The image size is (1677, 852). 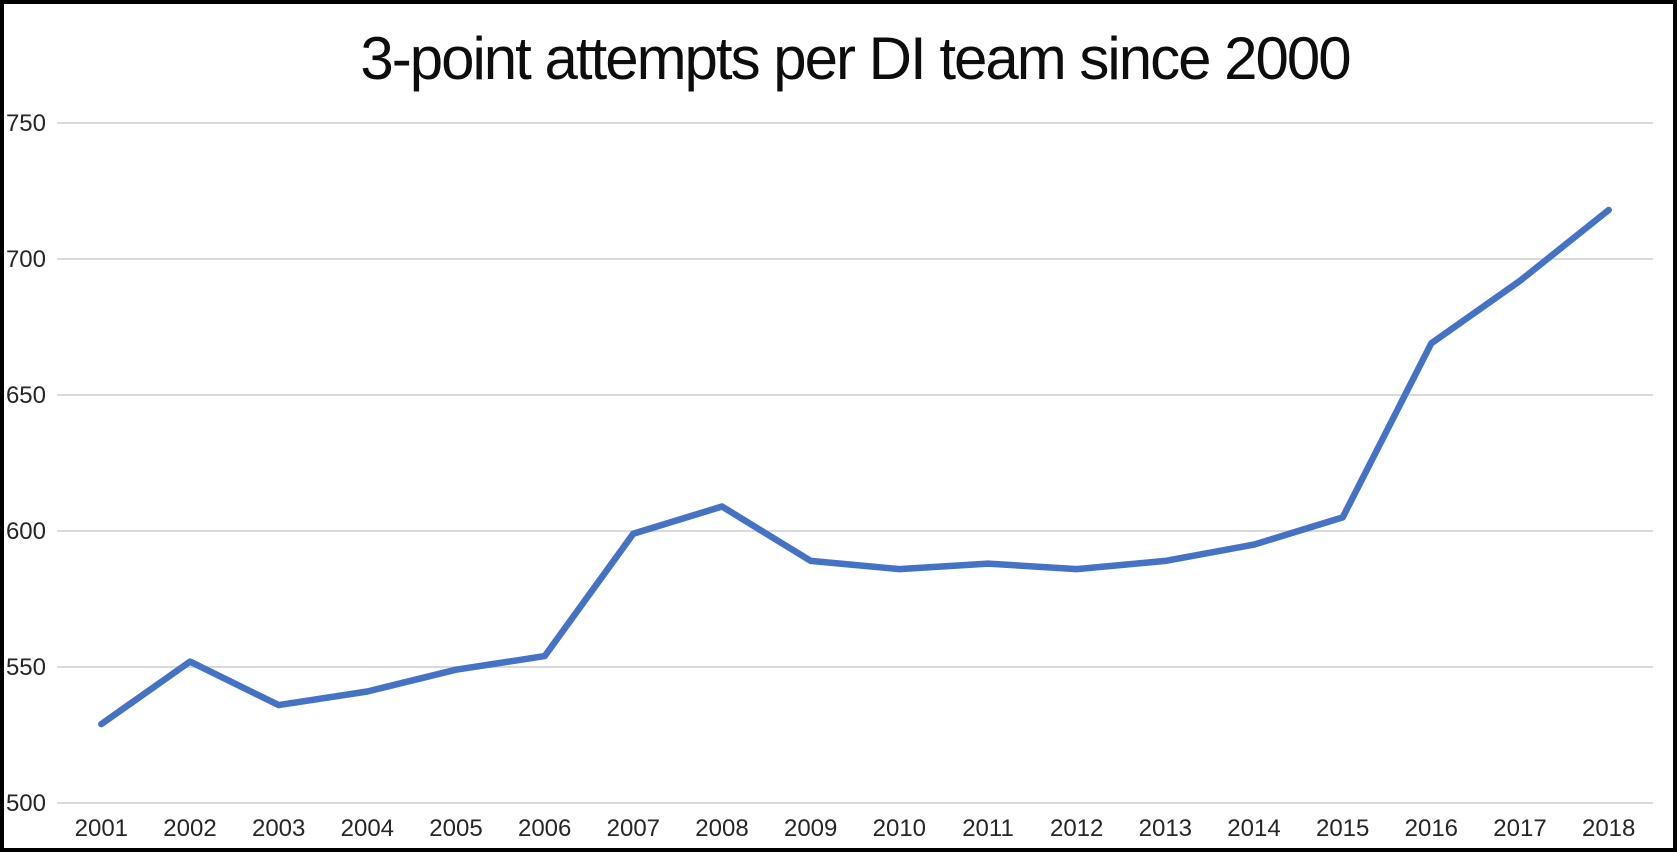 What do you see at coordinates (1608, 828) in the screenshot?
I see `x-axis-tick-label: 2018` at bounding box center [1608, 828].